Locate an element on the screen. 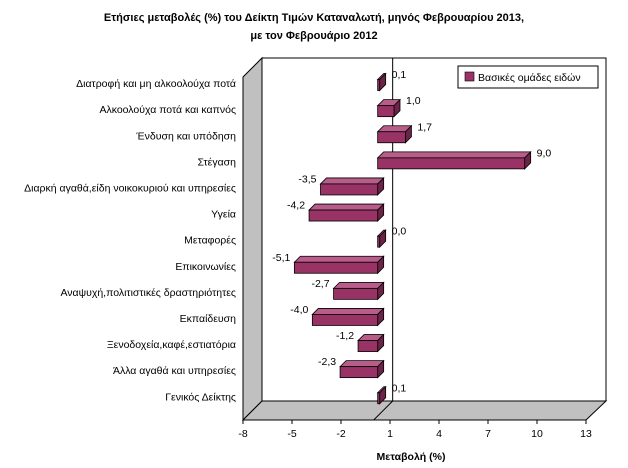 Image resolution: width=628 pixels, height=468 pixels. legend-label: Βασικές ομάδες ειδών is located at coordinates (529, 78).